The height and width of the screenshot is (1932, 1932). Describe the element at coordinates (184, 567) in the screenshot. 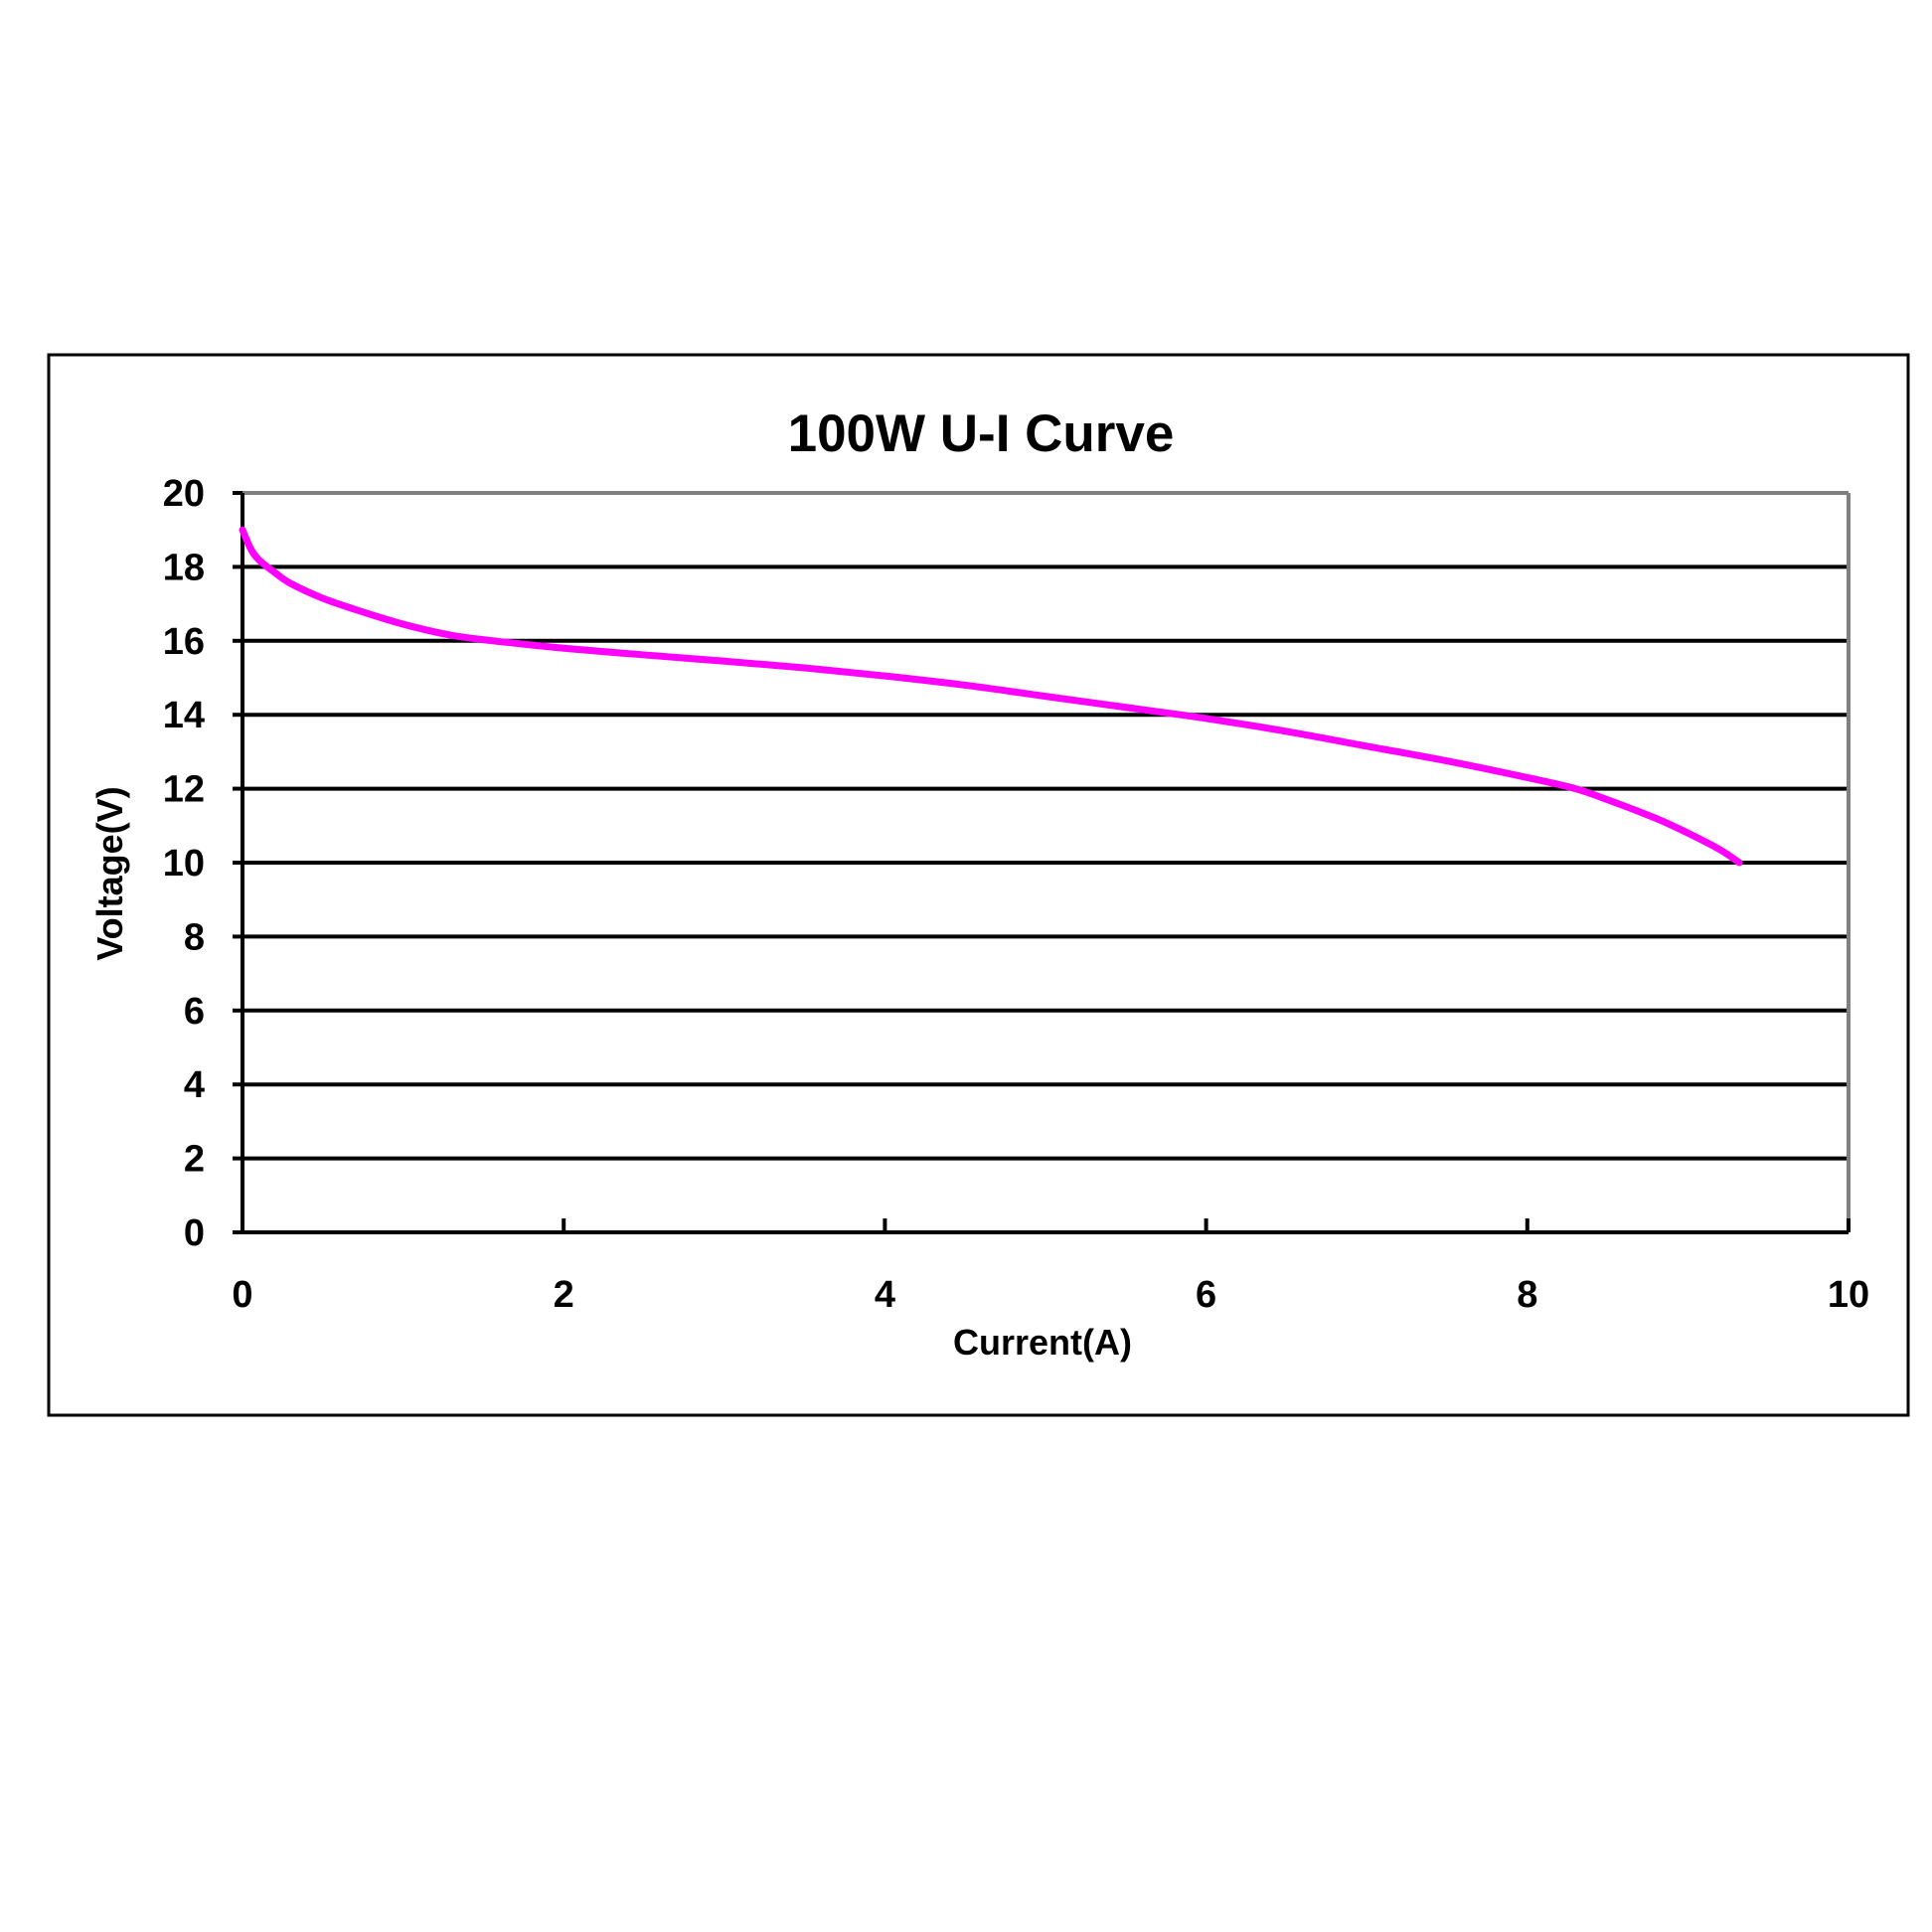

I see `y-tick-label-18: 18` at that location.